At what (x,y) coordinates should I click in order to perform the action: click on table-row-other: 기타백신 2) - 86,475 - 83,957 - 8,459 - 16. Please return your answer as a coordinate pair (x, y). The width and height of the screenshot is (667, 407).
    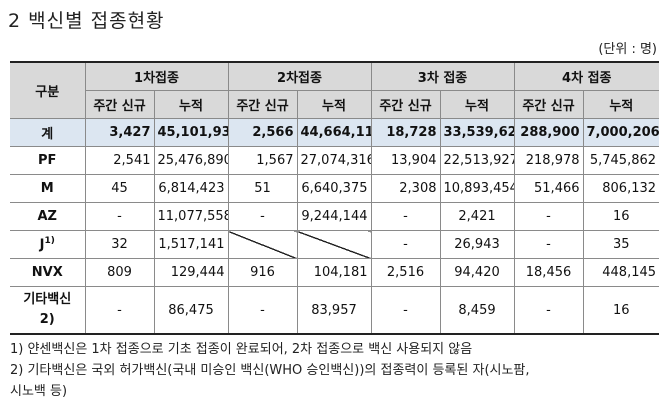
    Looking at the image, I should click on (335, 310).